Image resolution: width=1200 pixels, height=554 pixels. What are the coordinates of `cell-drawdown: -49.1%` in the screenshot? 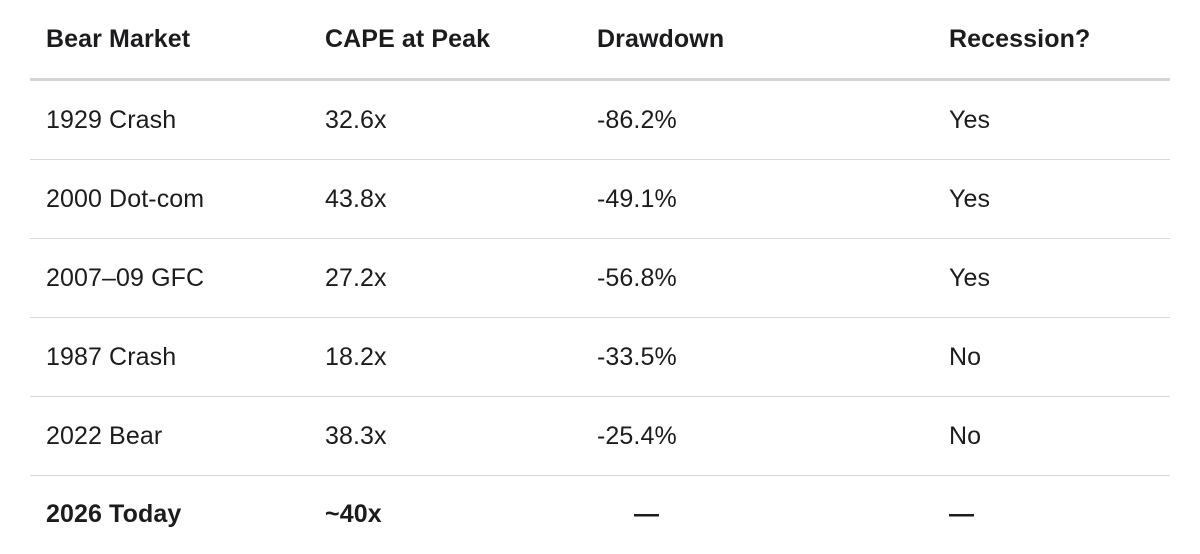 It's located at (637, 198).